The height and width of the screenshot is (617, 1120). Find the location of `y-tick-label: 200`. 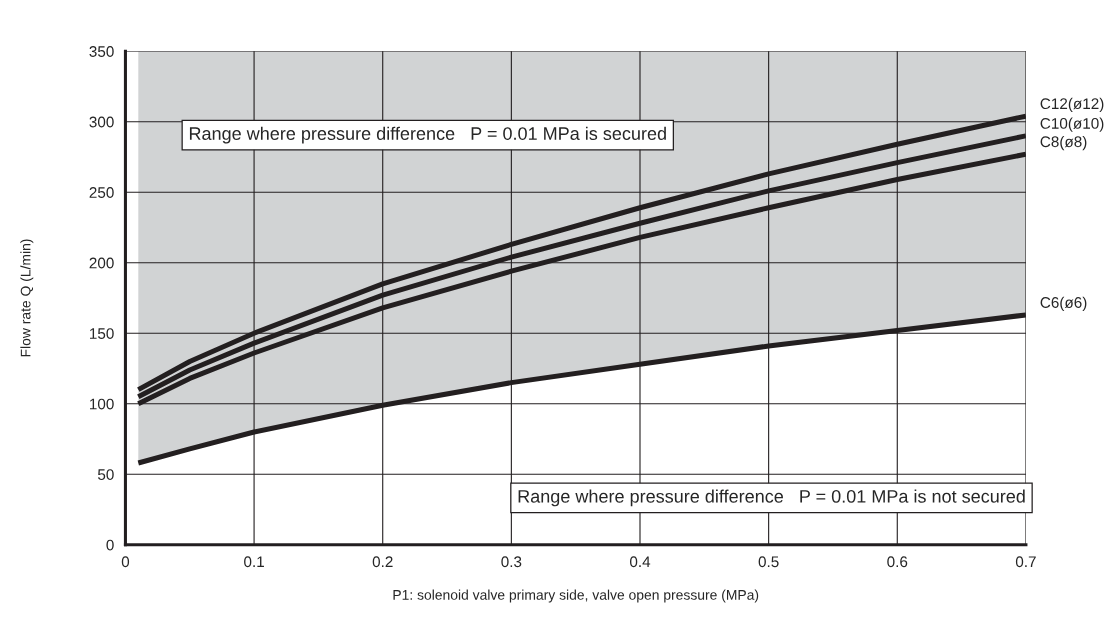

y-tick-label: 200 is located at coordinates (101, 263).